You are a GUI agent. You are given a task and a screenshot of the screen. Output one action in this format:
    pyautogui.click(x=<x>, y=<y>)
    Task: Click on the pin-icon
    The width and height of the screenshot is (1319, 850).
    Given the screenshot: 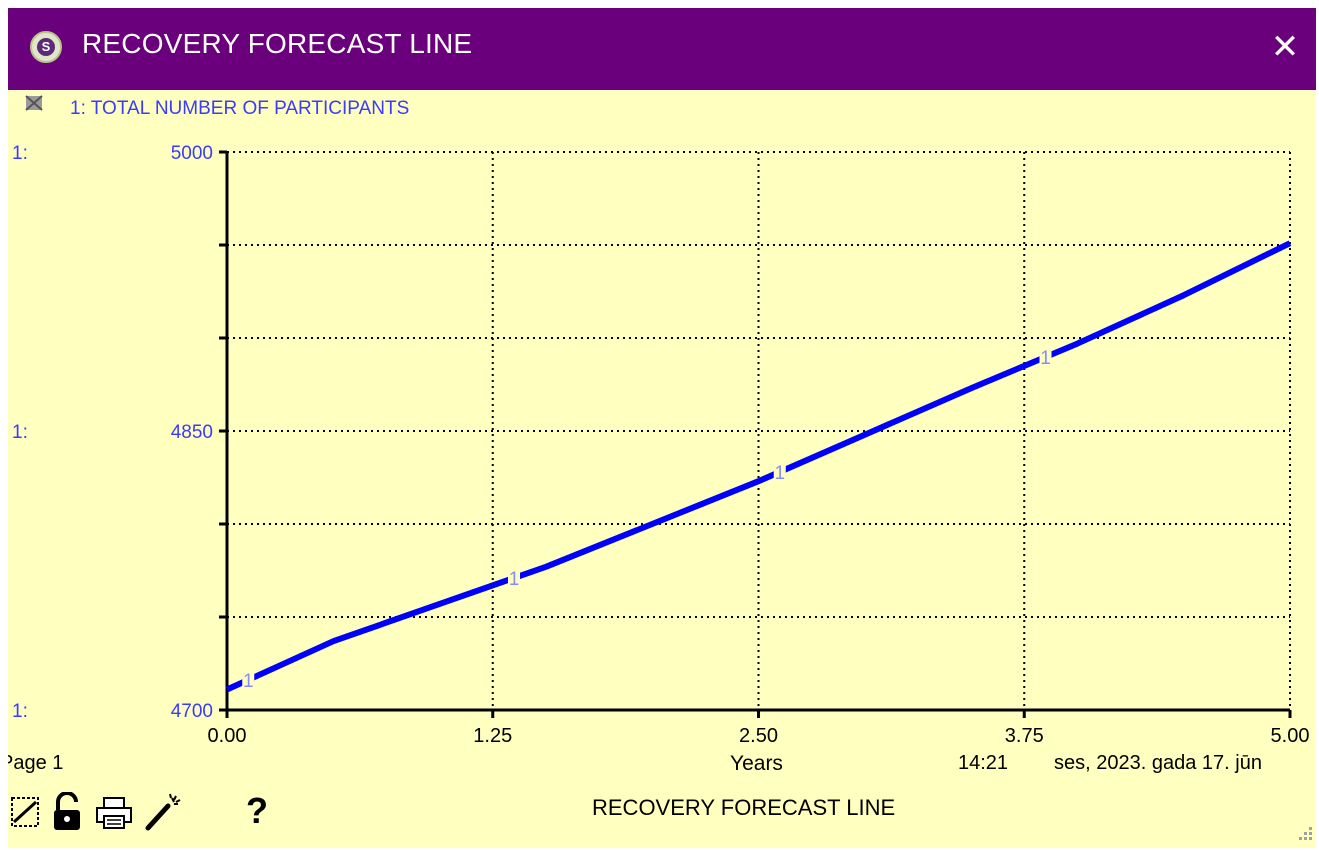 What is the action you would take?
    pyautogui.click(x=26, y=812)
    